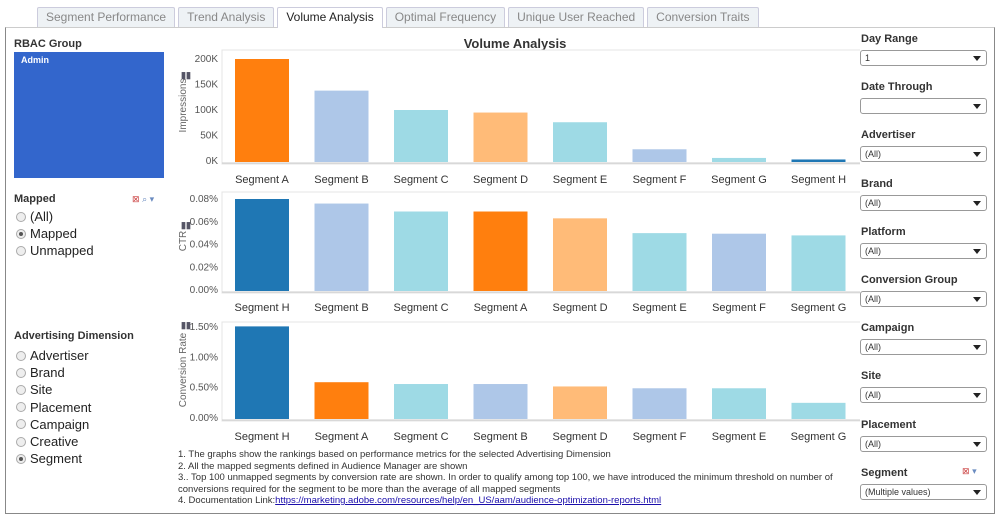 This screenshot has width=1005, height=519. What do you see at coordinates (923, 395) in the screenshot?
I see `filter-dropdown-site: (All)` at bounding box center [923, 395].